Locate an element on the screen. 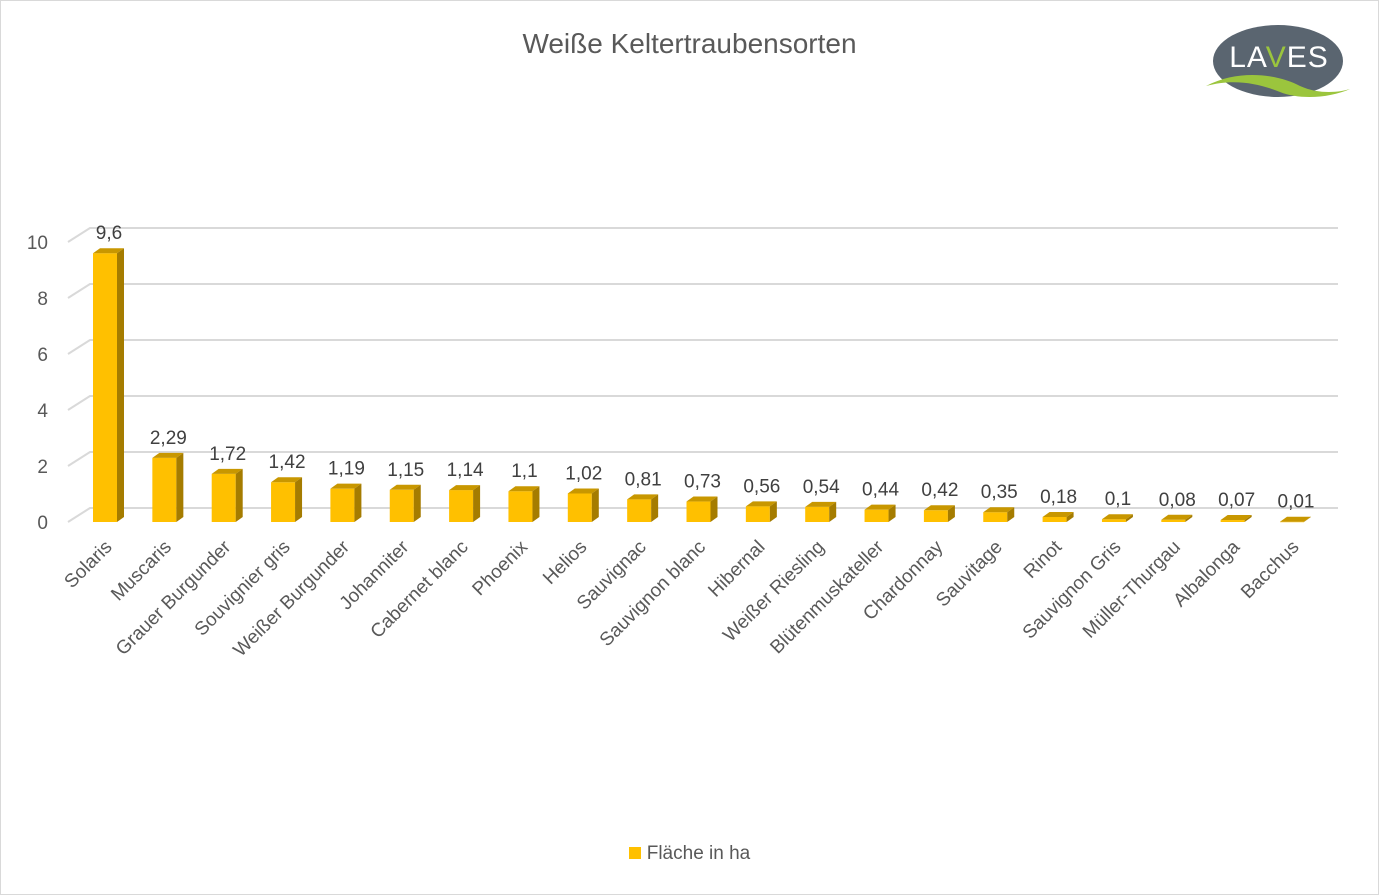  data-label: 1,1 is located at coordinates (524, 471).